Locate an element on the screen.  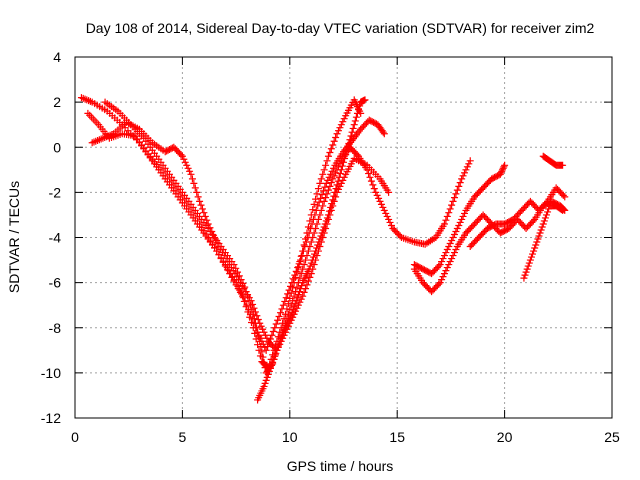
x-axis-label: GPS time / hours is located at coordinates (340, 466).